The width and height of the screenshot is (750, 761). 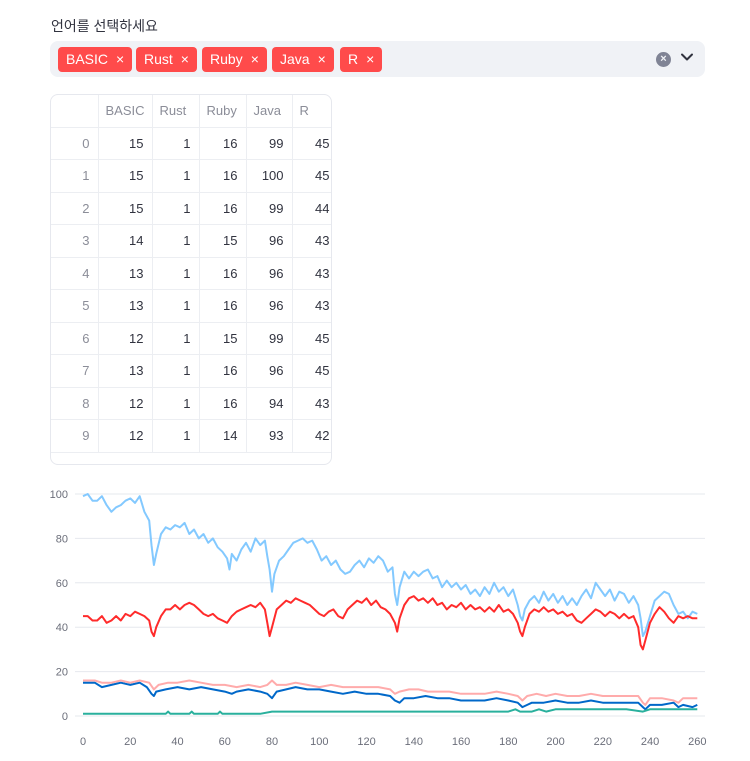 What do you see at coordinates (697, 742) in the screenshot?
I see `x-tick-label: 260` at bounding box center [697, 742].